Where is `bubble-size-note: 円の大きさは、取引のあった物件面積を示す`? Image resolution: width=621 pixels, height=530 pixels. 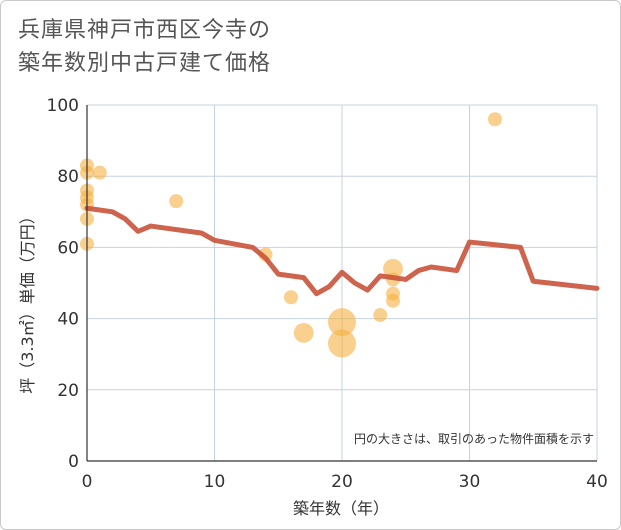
bubble-size-note: 円の大きさは、取引のあった物件面積を示す is located at coordinates (474, 438).